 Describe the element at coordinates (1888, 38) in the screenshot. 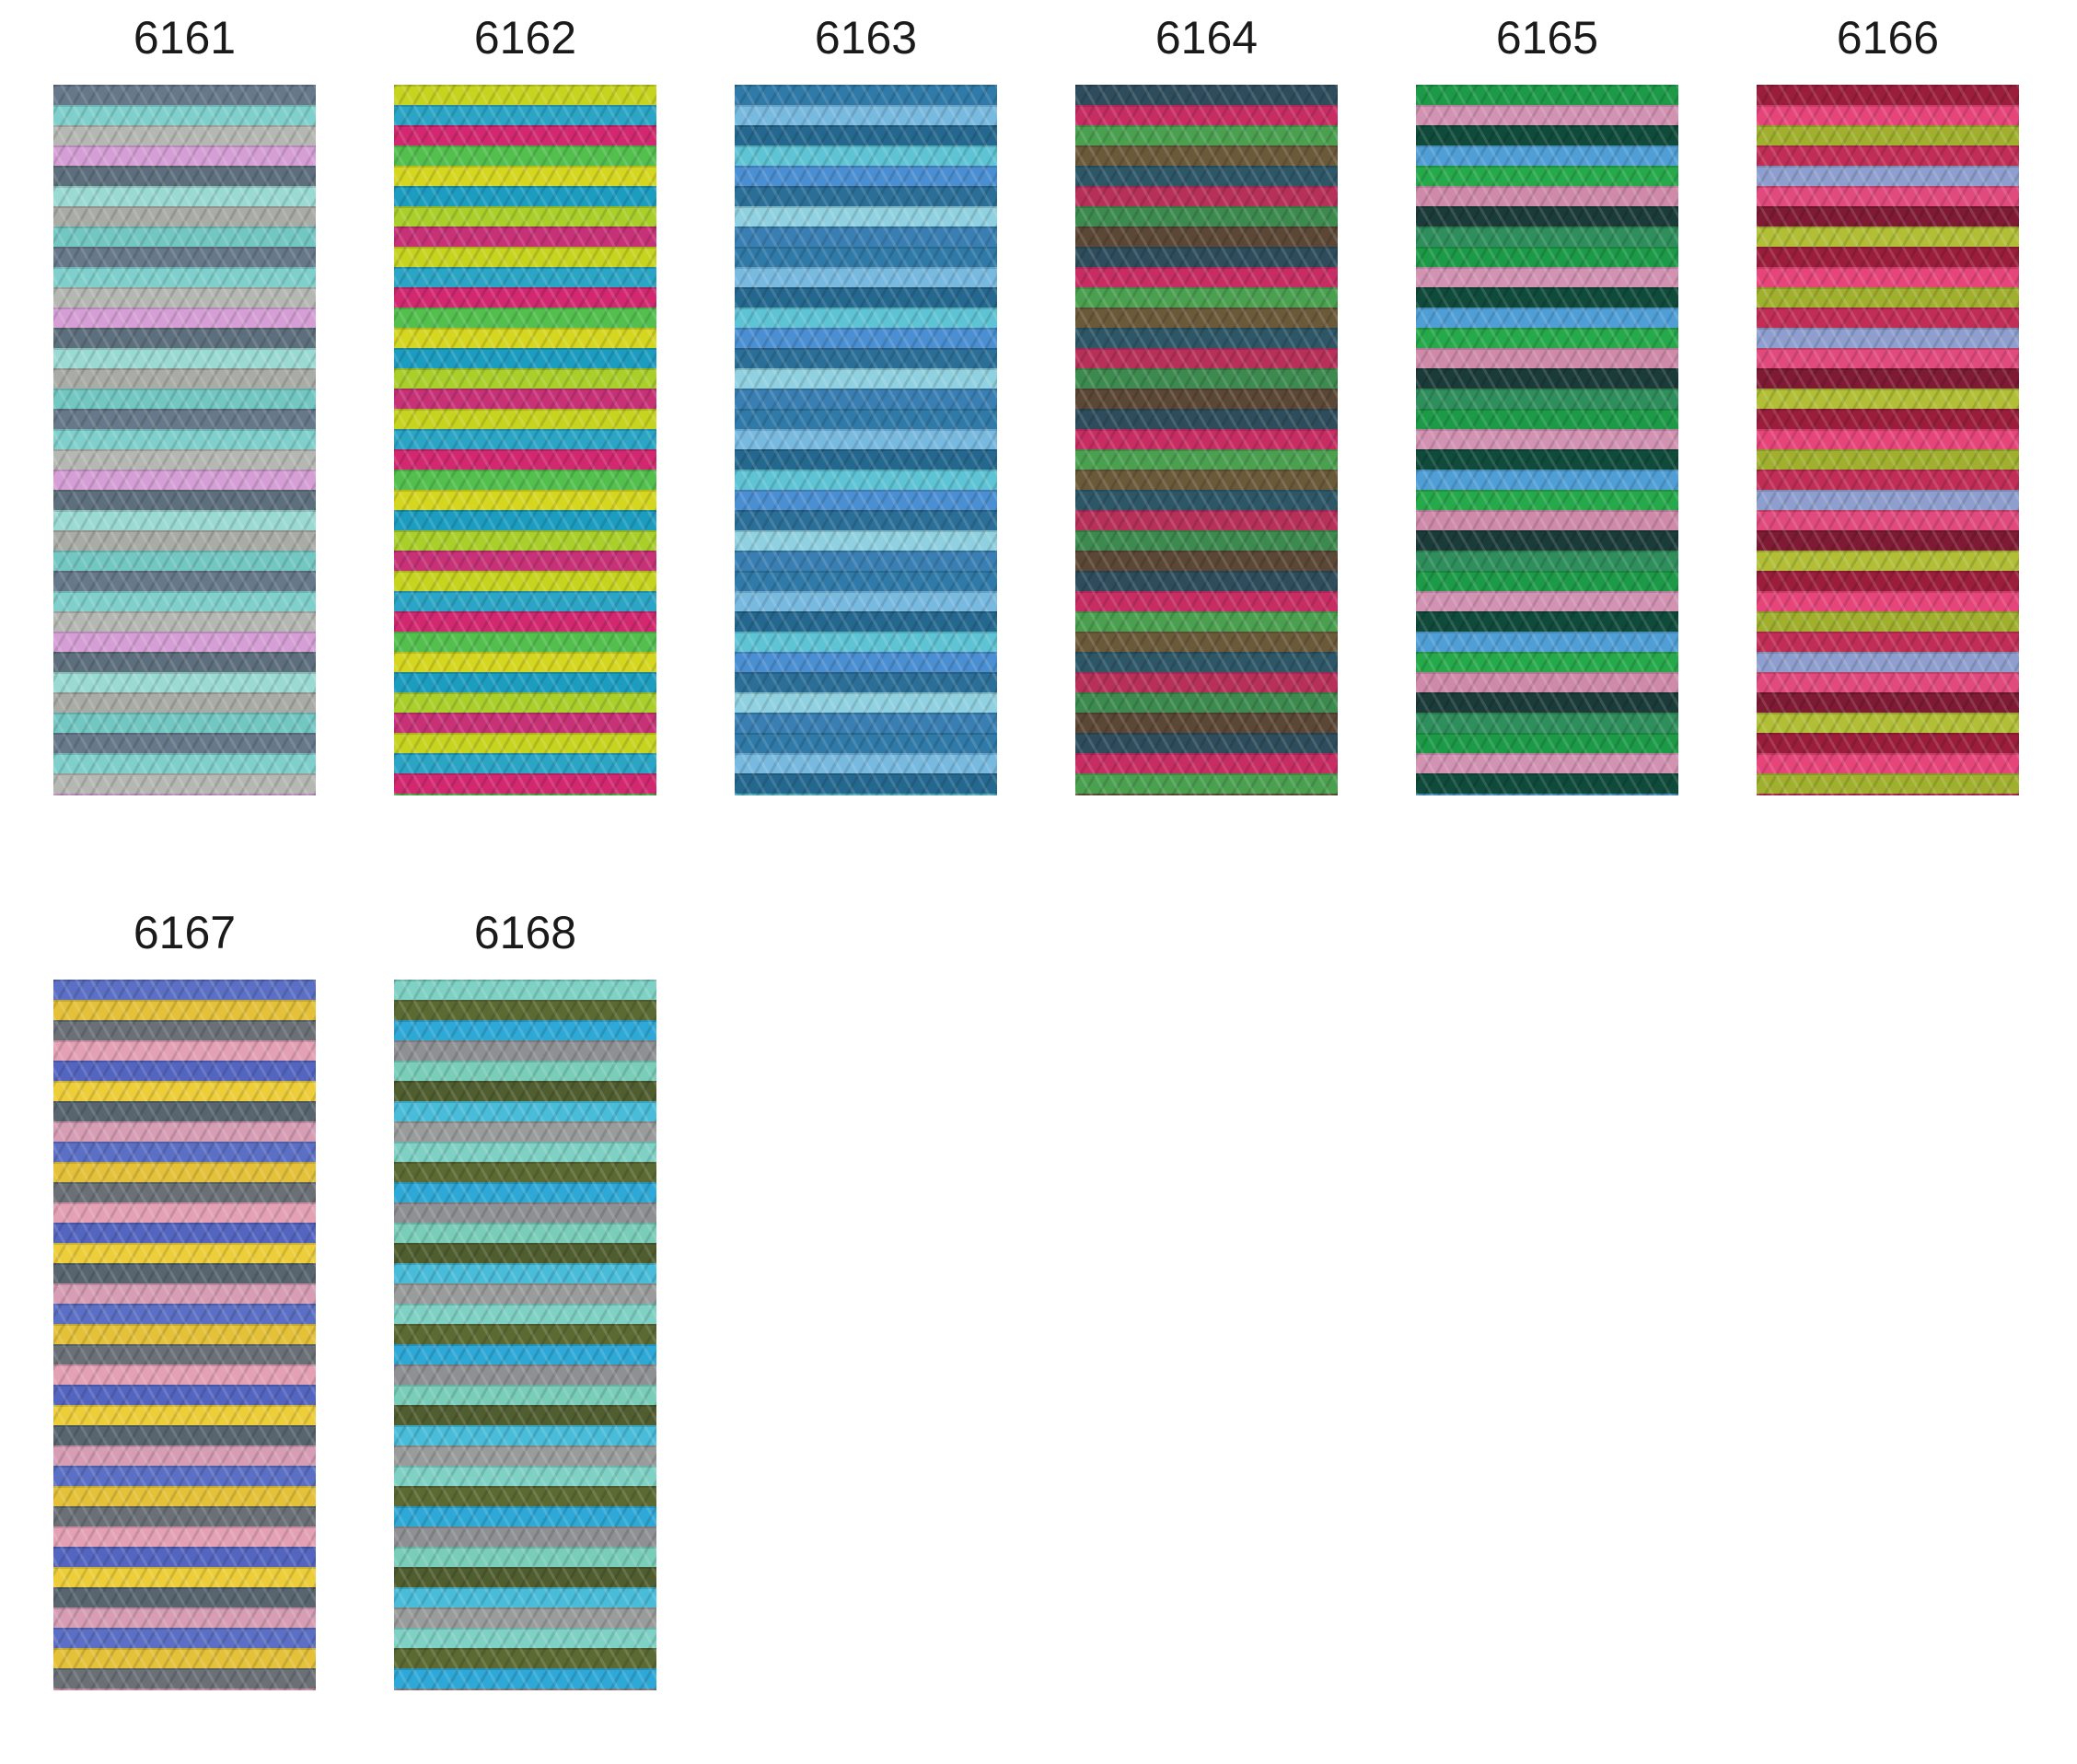

I see `swatch-label: 6166` at that location.